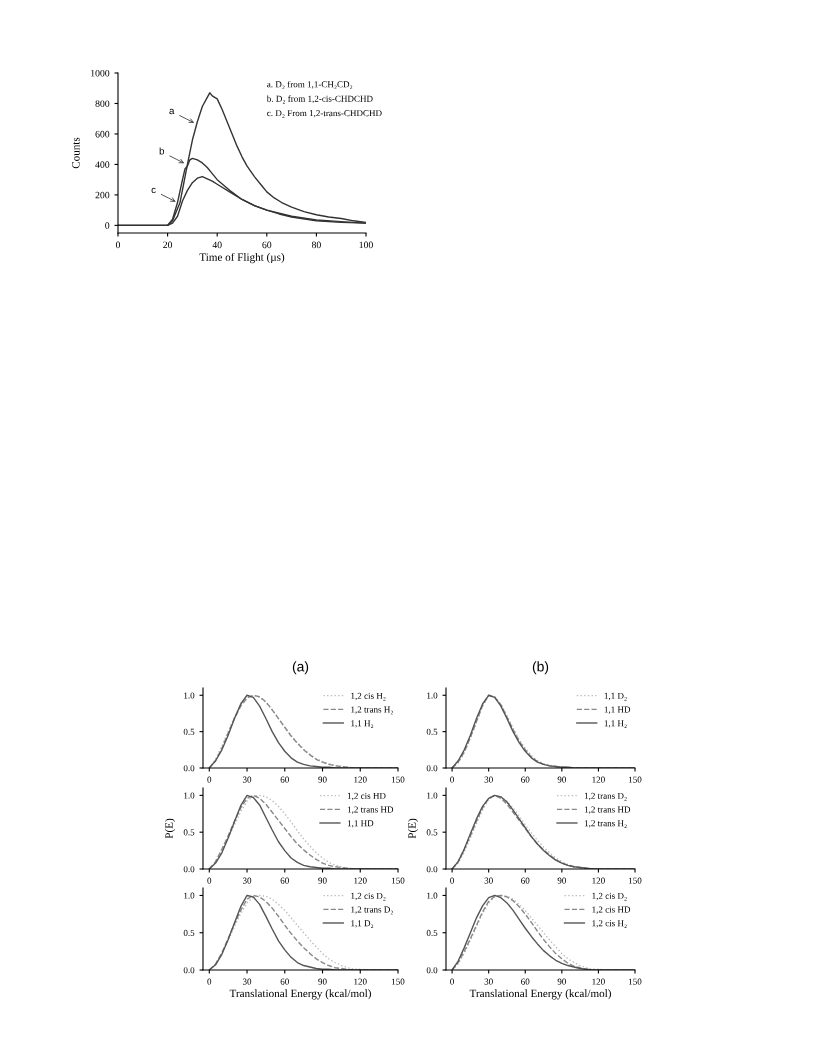  What do you see at coordinates (366, 245) in the screenshot?
I see `x-tick-label: 100` at bounding box center [366, 245].